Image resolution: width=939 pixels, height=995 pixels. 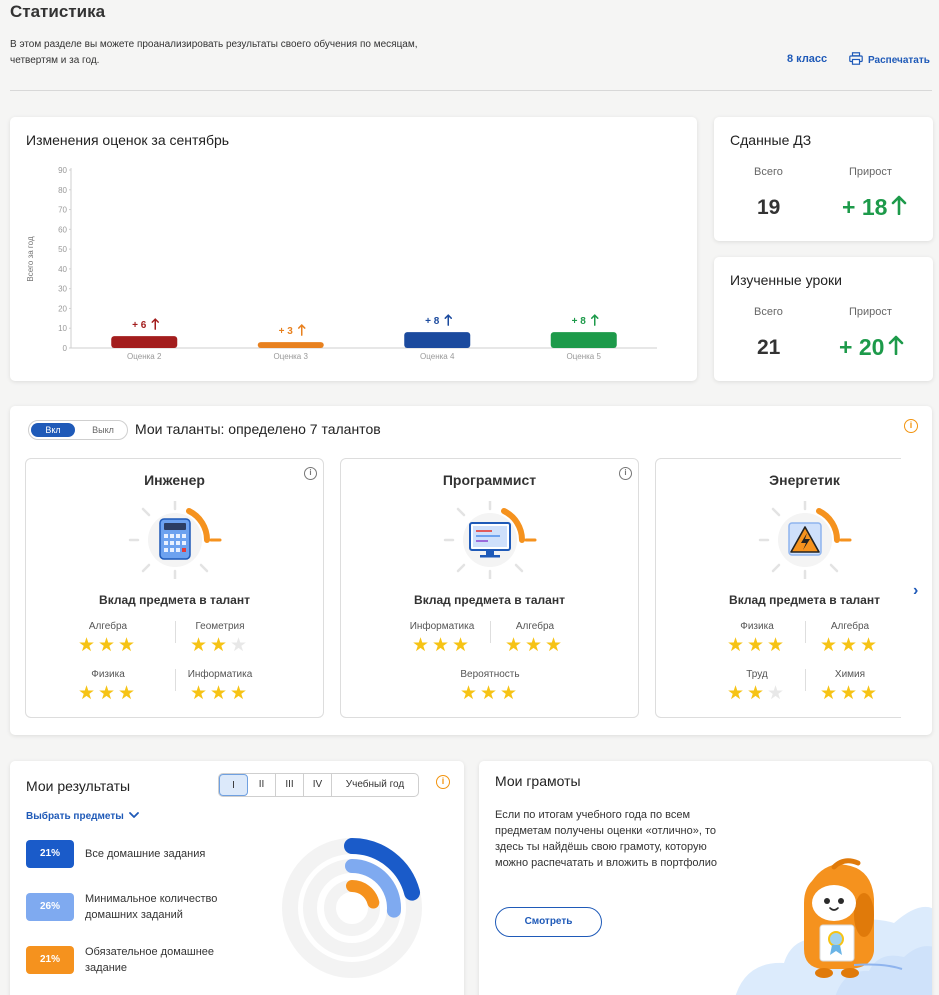 I want to click on legend-item: 21% Все домашние задания, so click(x=140, y=854).